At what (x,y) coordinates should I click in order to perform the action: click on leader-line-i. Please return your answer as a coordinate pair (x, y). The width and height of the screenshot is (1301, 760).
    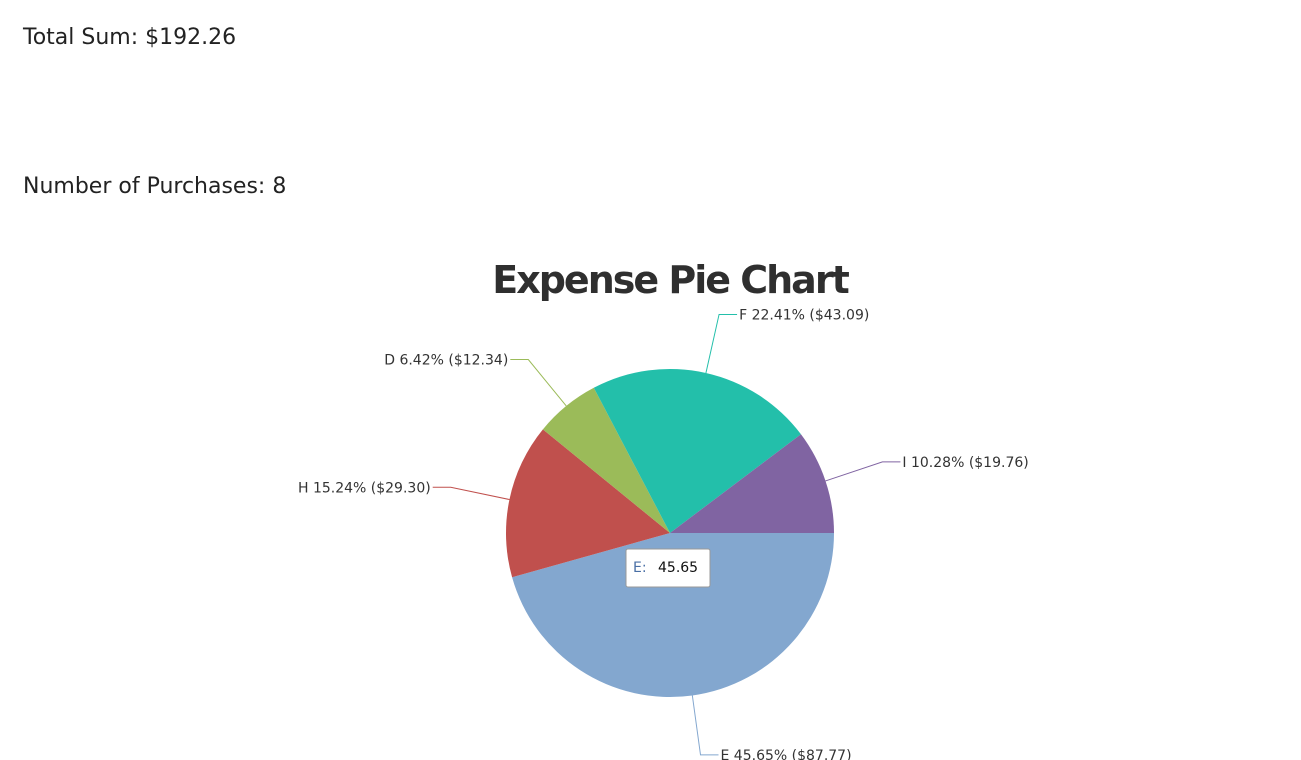
    Looking at the image, I should click on (863, 471).